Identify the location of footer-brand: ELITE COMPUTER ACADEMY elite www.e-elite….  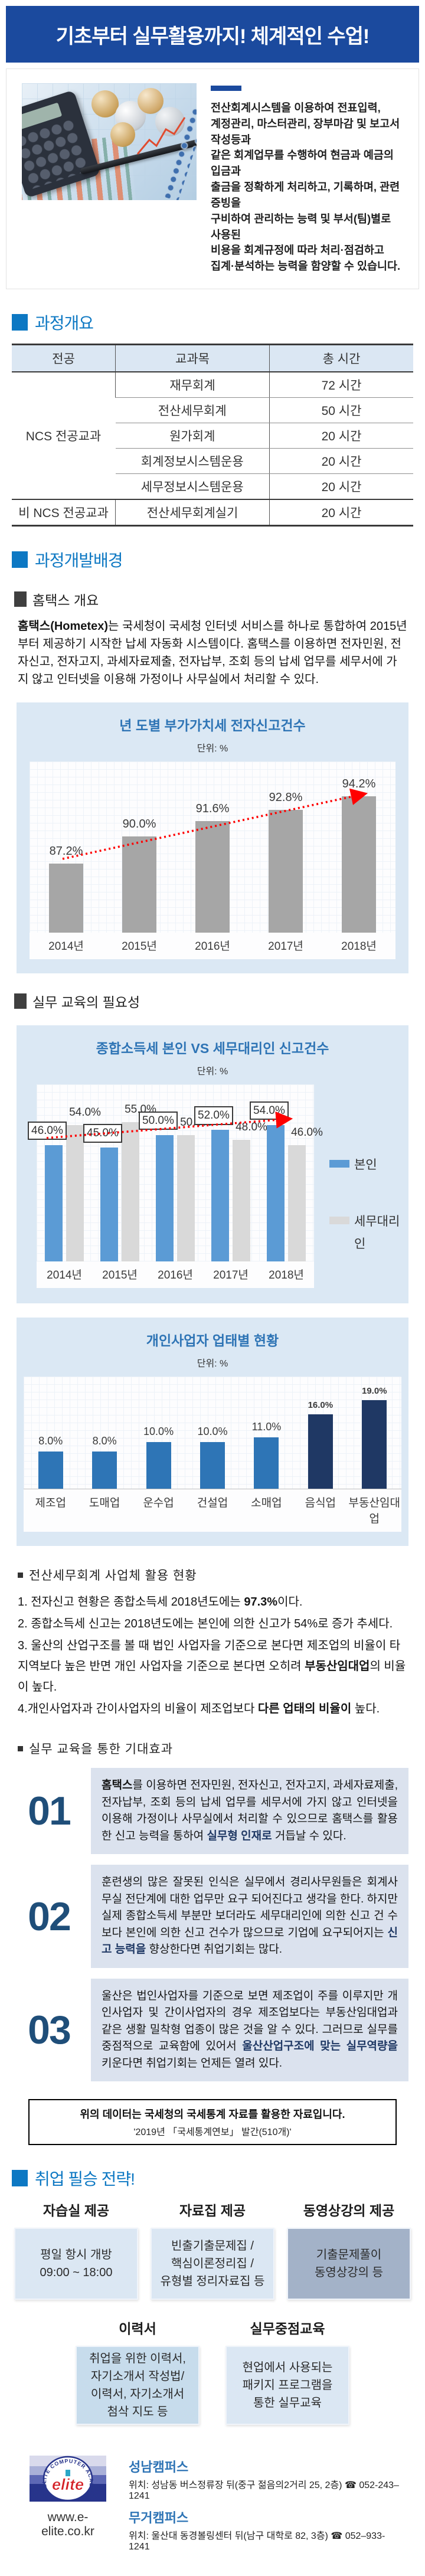
(68, 2495).